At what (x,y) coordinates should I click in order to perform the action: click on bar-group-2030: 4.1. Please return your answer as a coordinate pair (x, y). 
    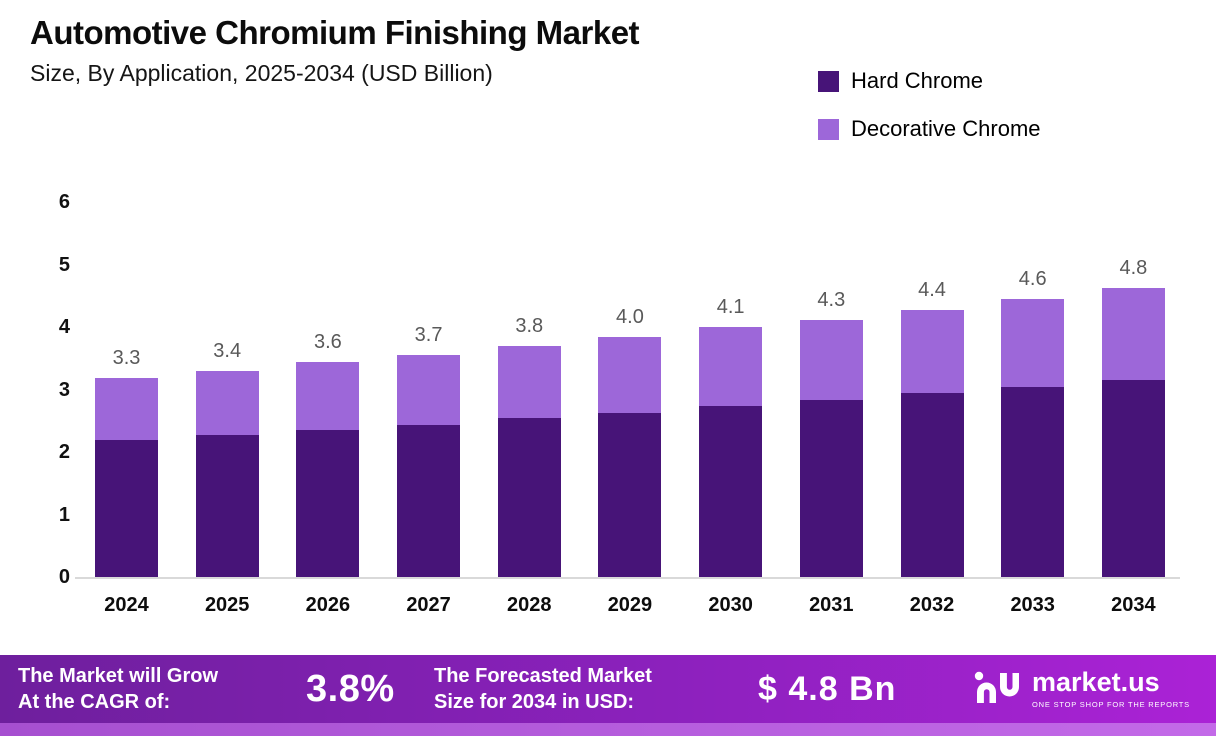
    Looking at the image, I should click on (731, 389).